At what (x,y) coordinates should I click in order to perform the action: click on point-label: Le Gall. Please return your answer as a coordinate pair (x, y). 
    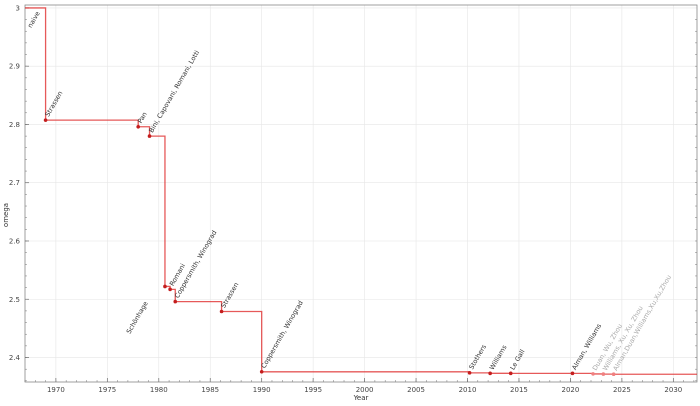
    Looking at the image, I should click on (518, 359).